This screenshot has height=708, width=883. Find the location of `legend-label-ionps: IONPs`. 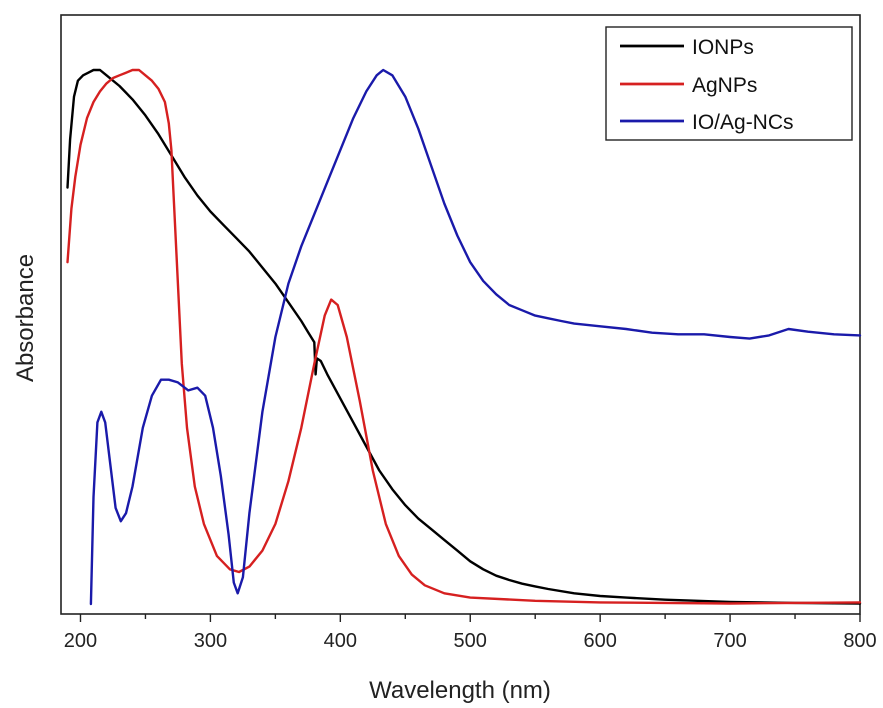

legend-label-ionps: IONPs is located at coordinates (723, 47).